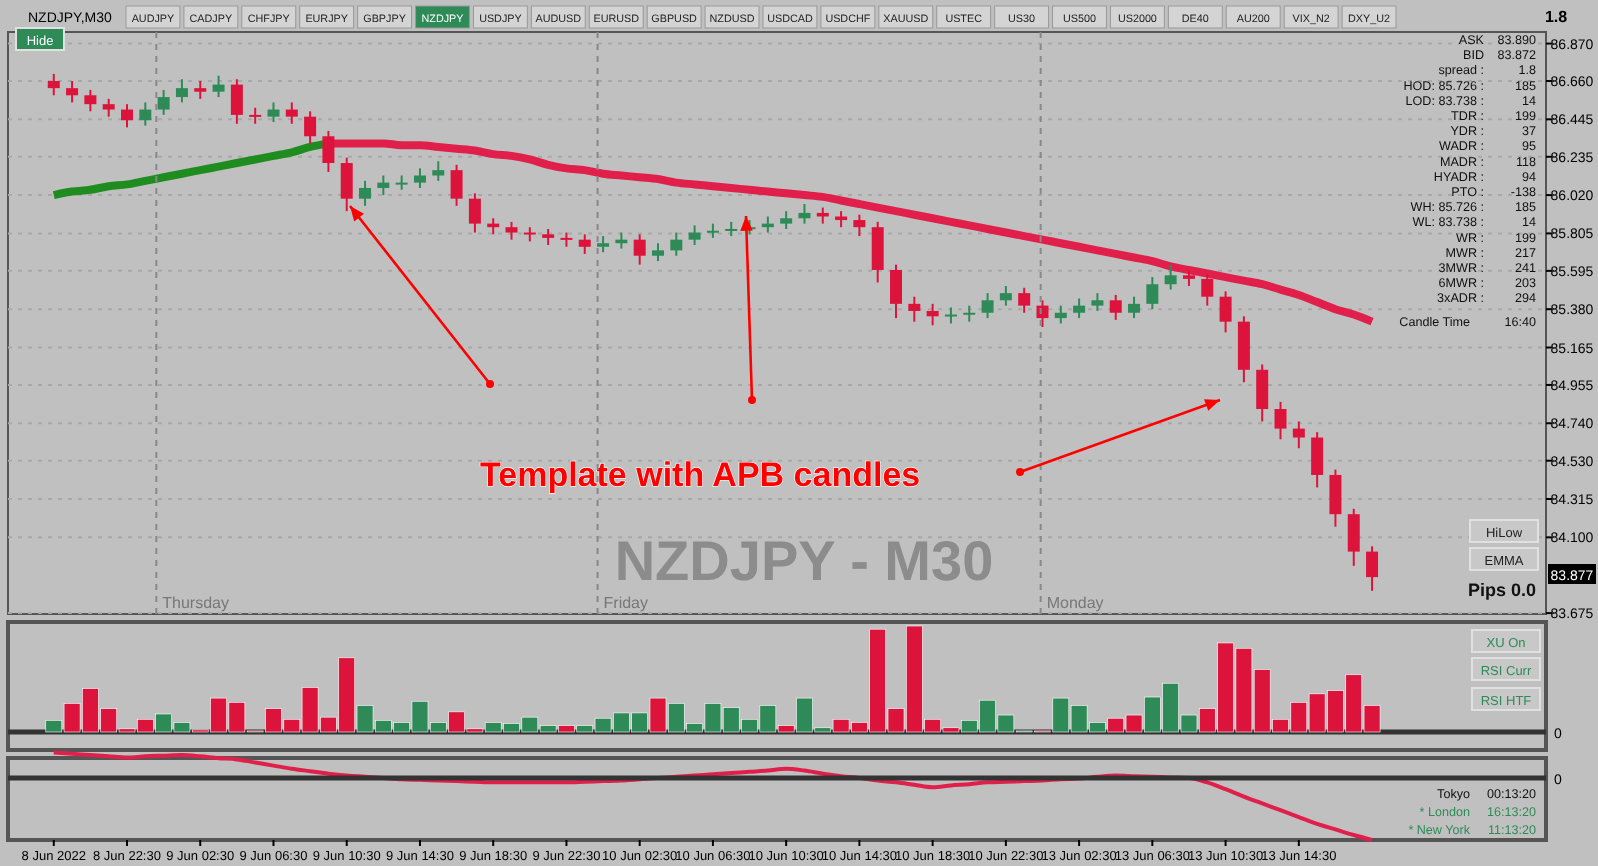 This screenshot has width=1598, height=866. Describe the element at coordinates (626, 603) in the screenshot. I see `annotation: Friday` at that location.